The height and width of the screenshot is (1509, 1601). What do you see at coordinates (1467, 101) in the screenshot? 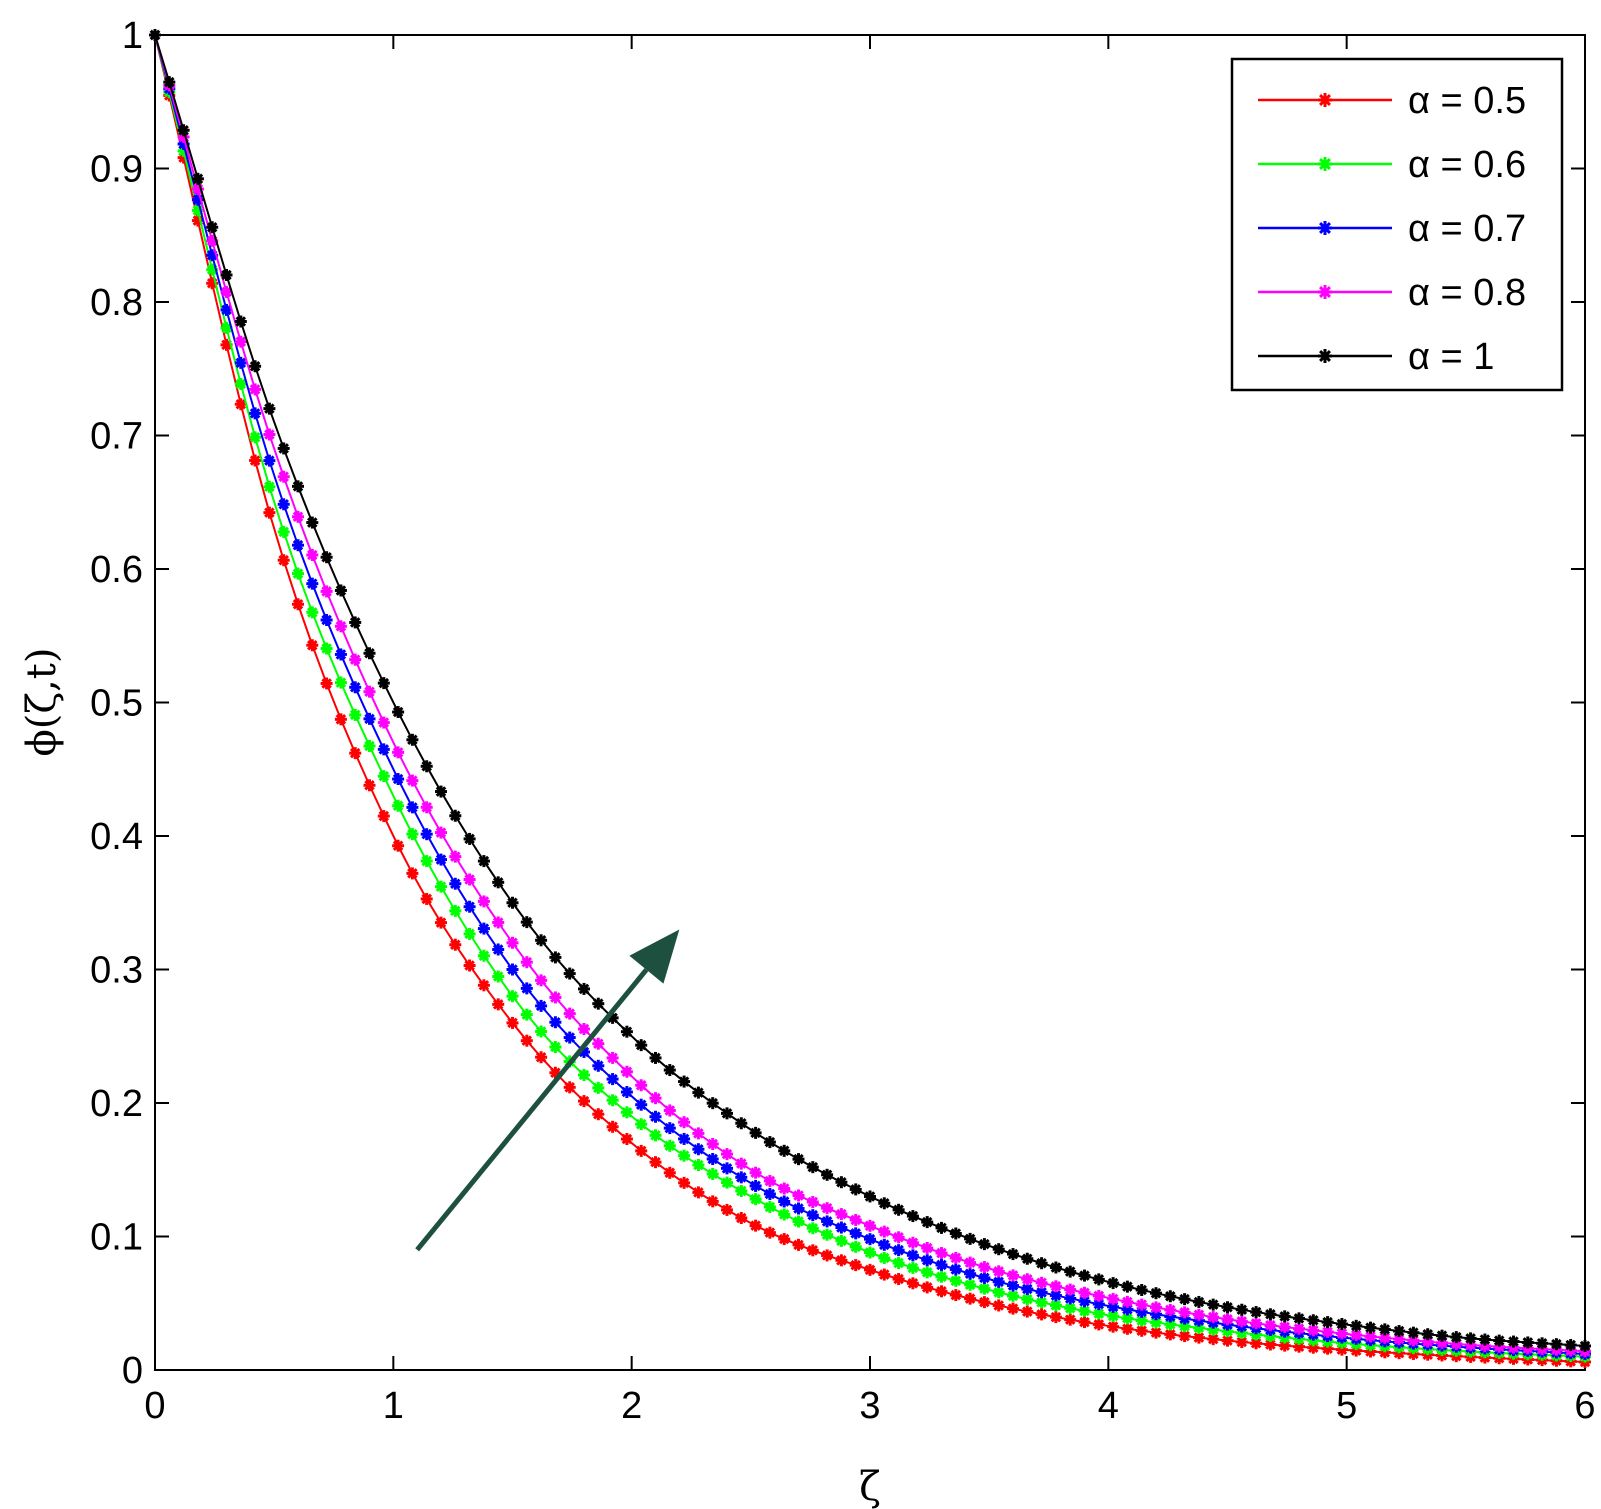
I see `legend-label: α = 0.5` at bounding box center [1467, 101].